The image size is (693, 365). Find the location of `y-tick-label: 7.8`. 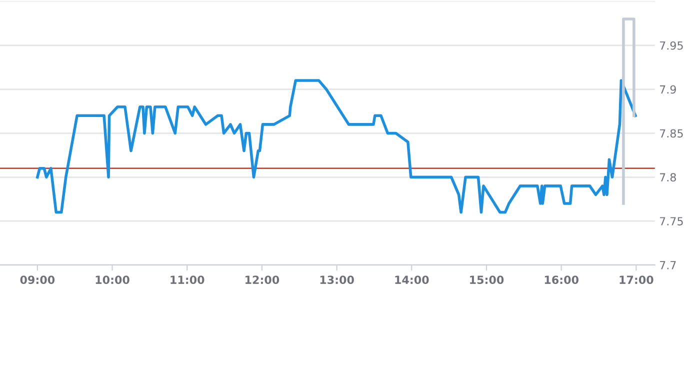

y-tick-label: 7.8 is located at coordinates (668, 177).